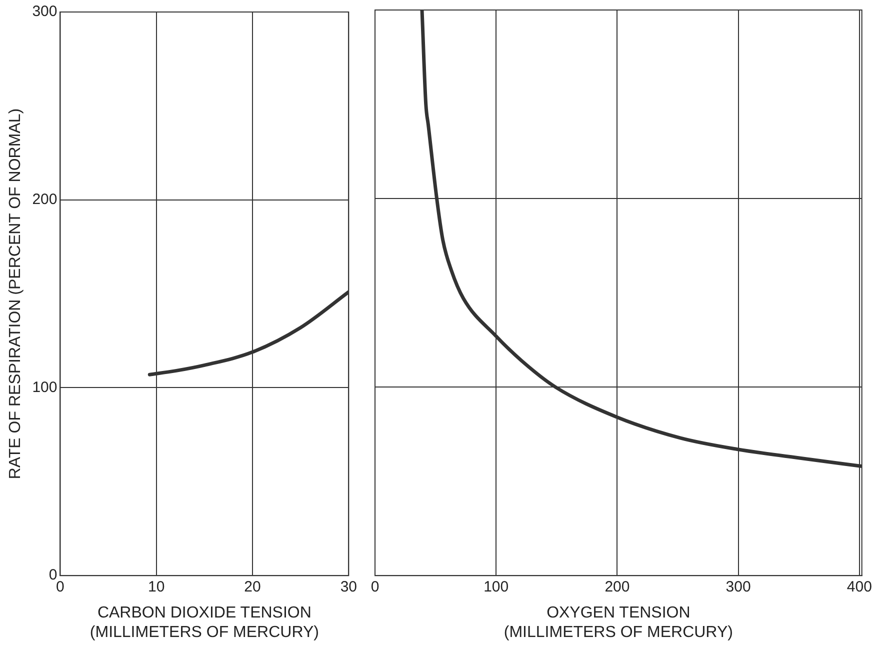  Describe the element at coordinates (859, 587) in the screenshot. I see `x-tick-label: 400` at that location.